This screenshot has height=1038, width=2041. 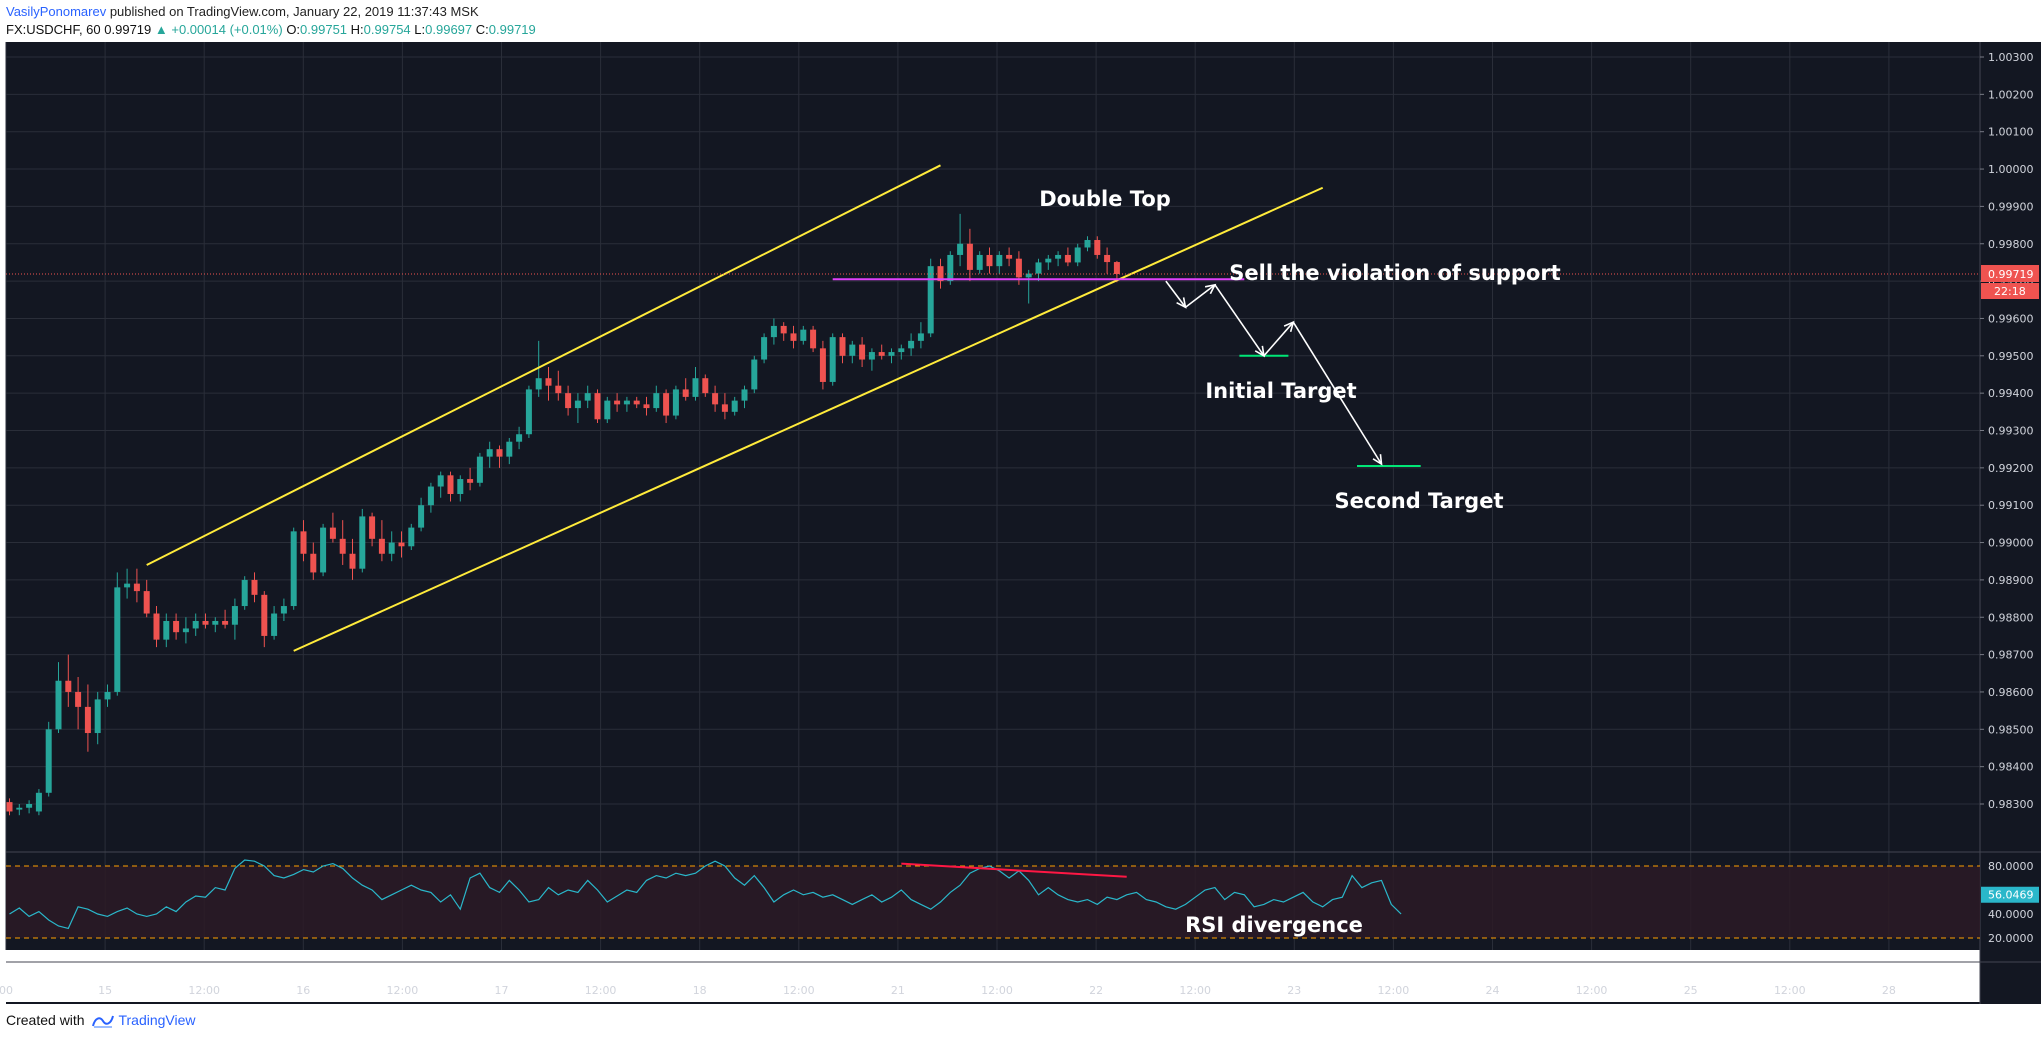 What do you see at coordinates (2011, 617) in the screenshot?
I see `price-tick-label: 0.98800` at bounding box center [2011, 617].